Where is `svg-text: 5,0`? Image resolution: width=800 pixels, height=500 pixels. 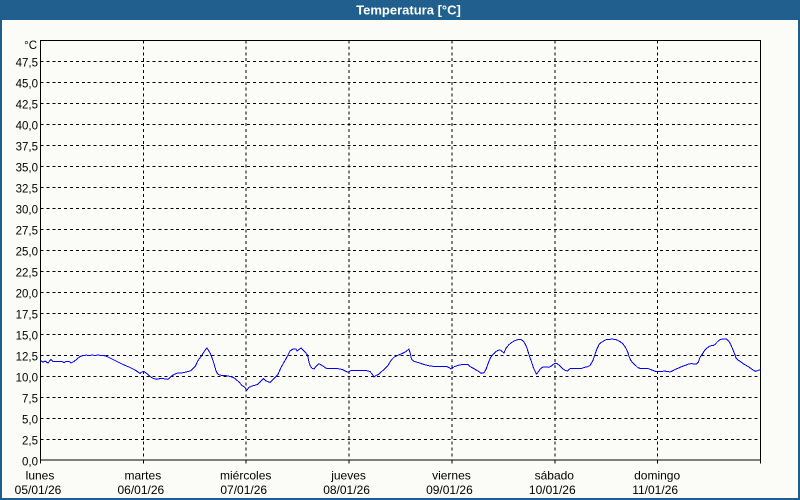 svg-text: 5,0 is located at coordinates (30, 421).